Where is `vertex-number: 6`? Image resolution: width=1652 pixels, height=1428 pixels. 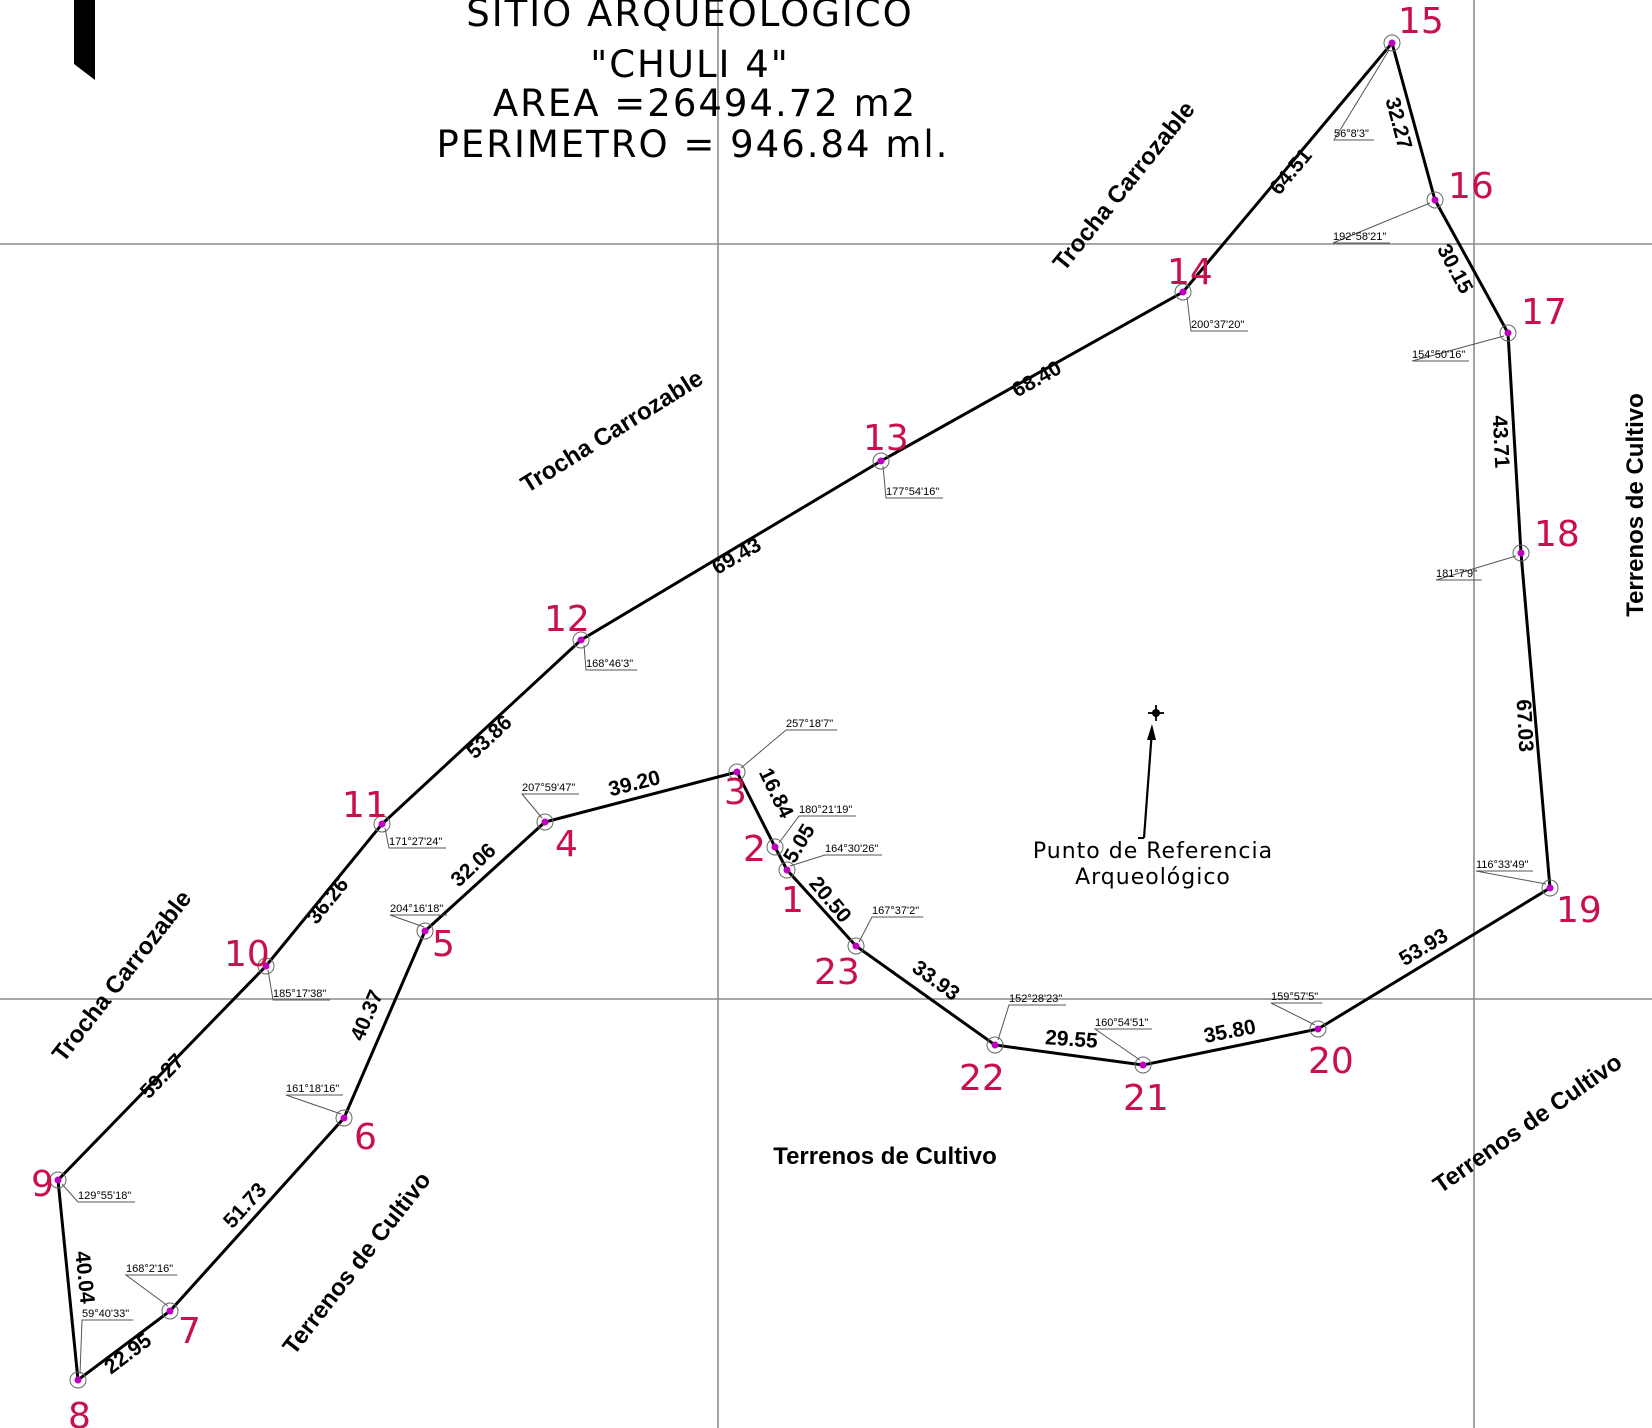 vertex-number: 6 is located at coordinates (365, 1137).